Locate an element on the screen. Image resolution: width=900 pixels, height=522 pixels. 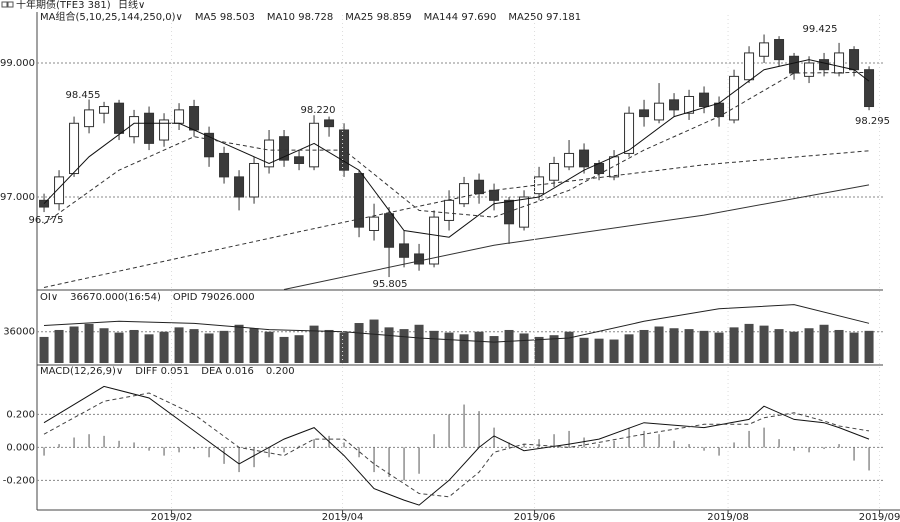
legend-entry: OPID 79026.000 is located at coordinates (214, 297).